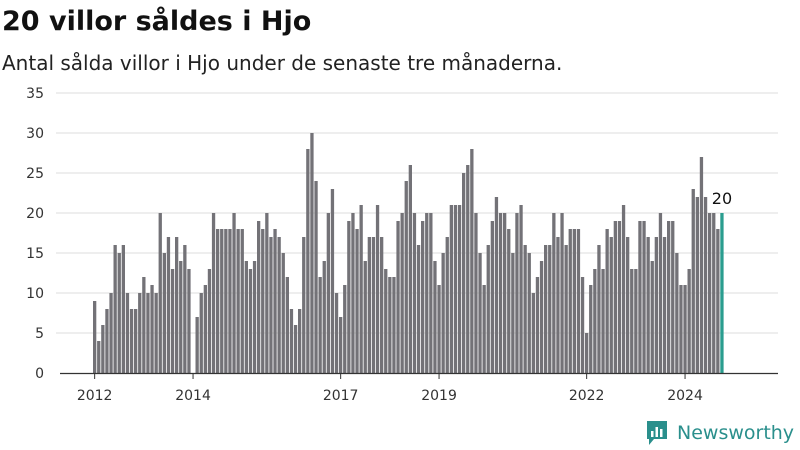 This screenshot has height=450, width=800. Describe the element at coordinates (722, 198) in the screenshot. I see `latest-value-label: 20` at that location.